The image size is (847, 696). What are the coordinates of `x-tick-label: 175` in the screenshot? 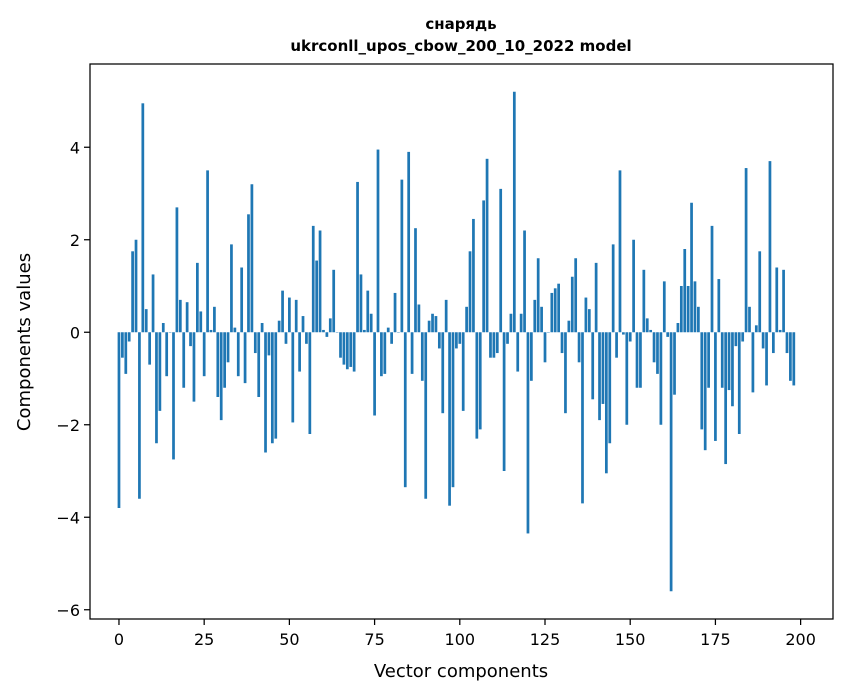 It's located at (715, 639).